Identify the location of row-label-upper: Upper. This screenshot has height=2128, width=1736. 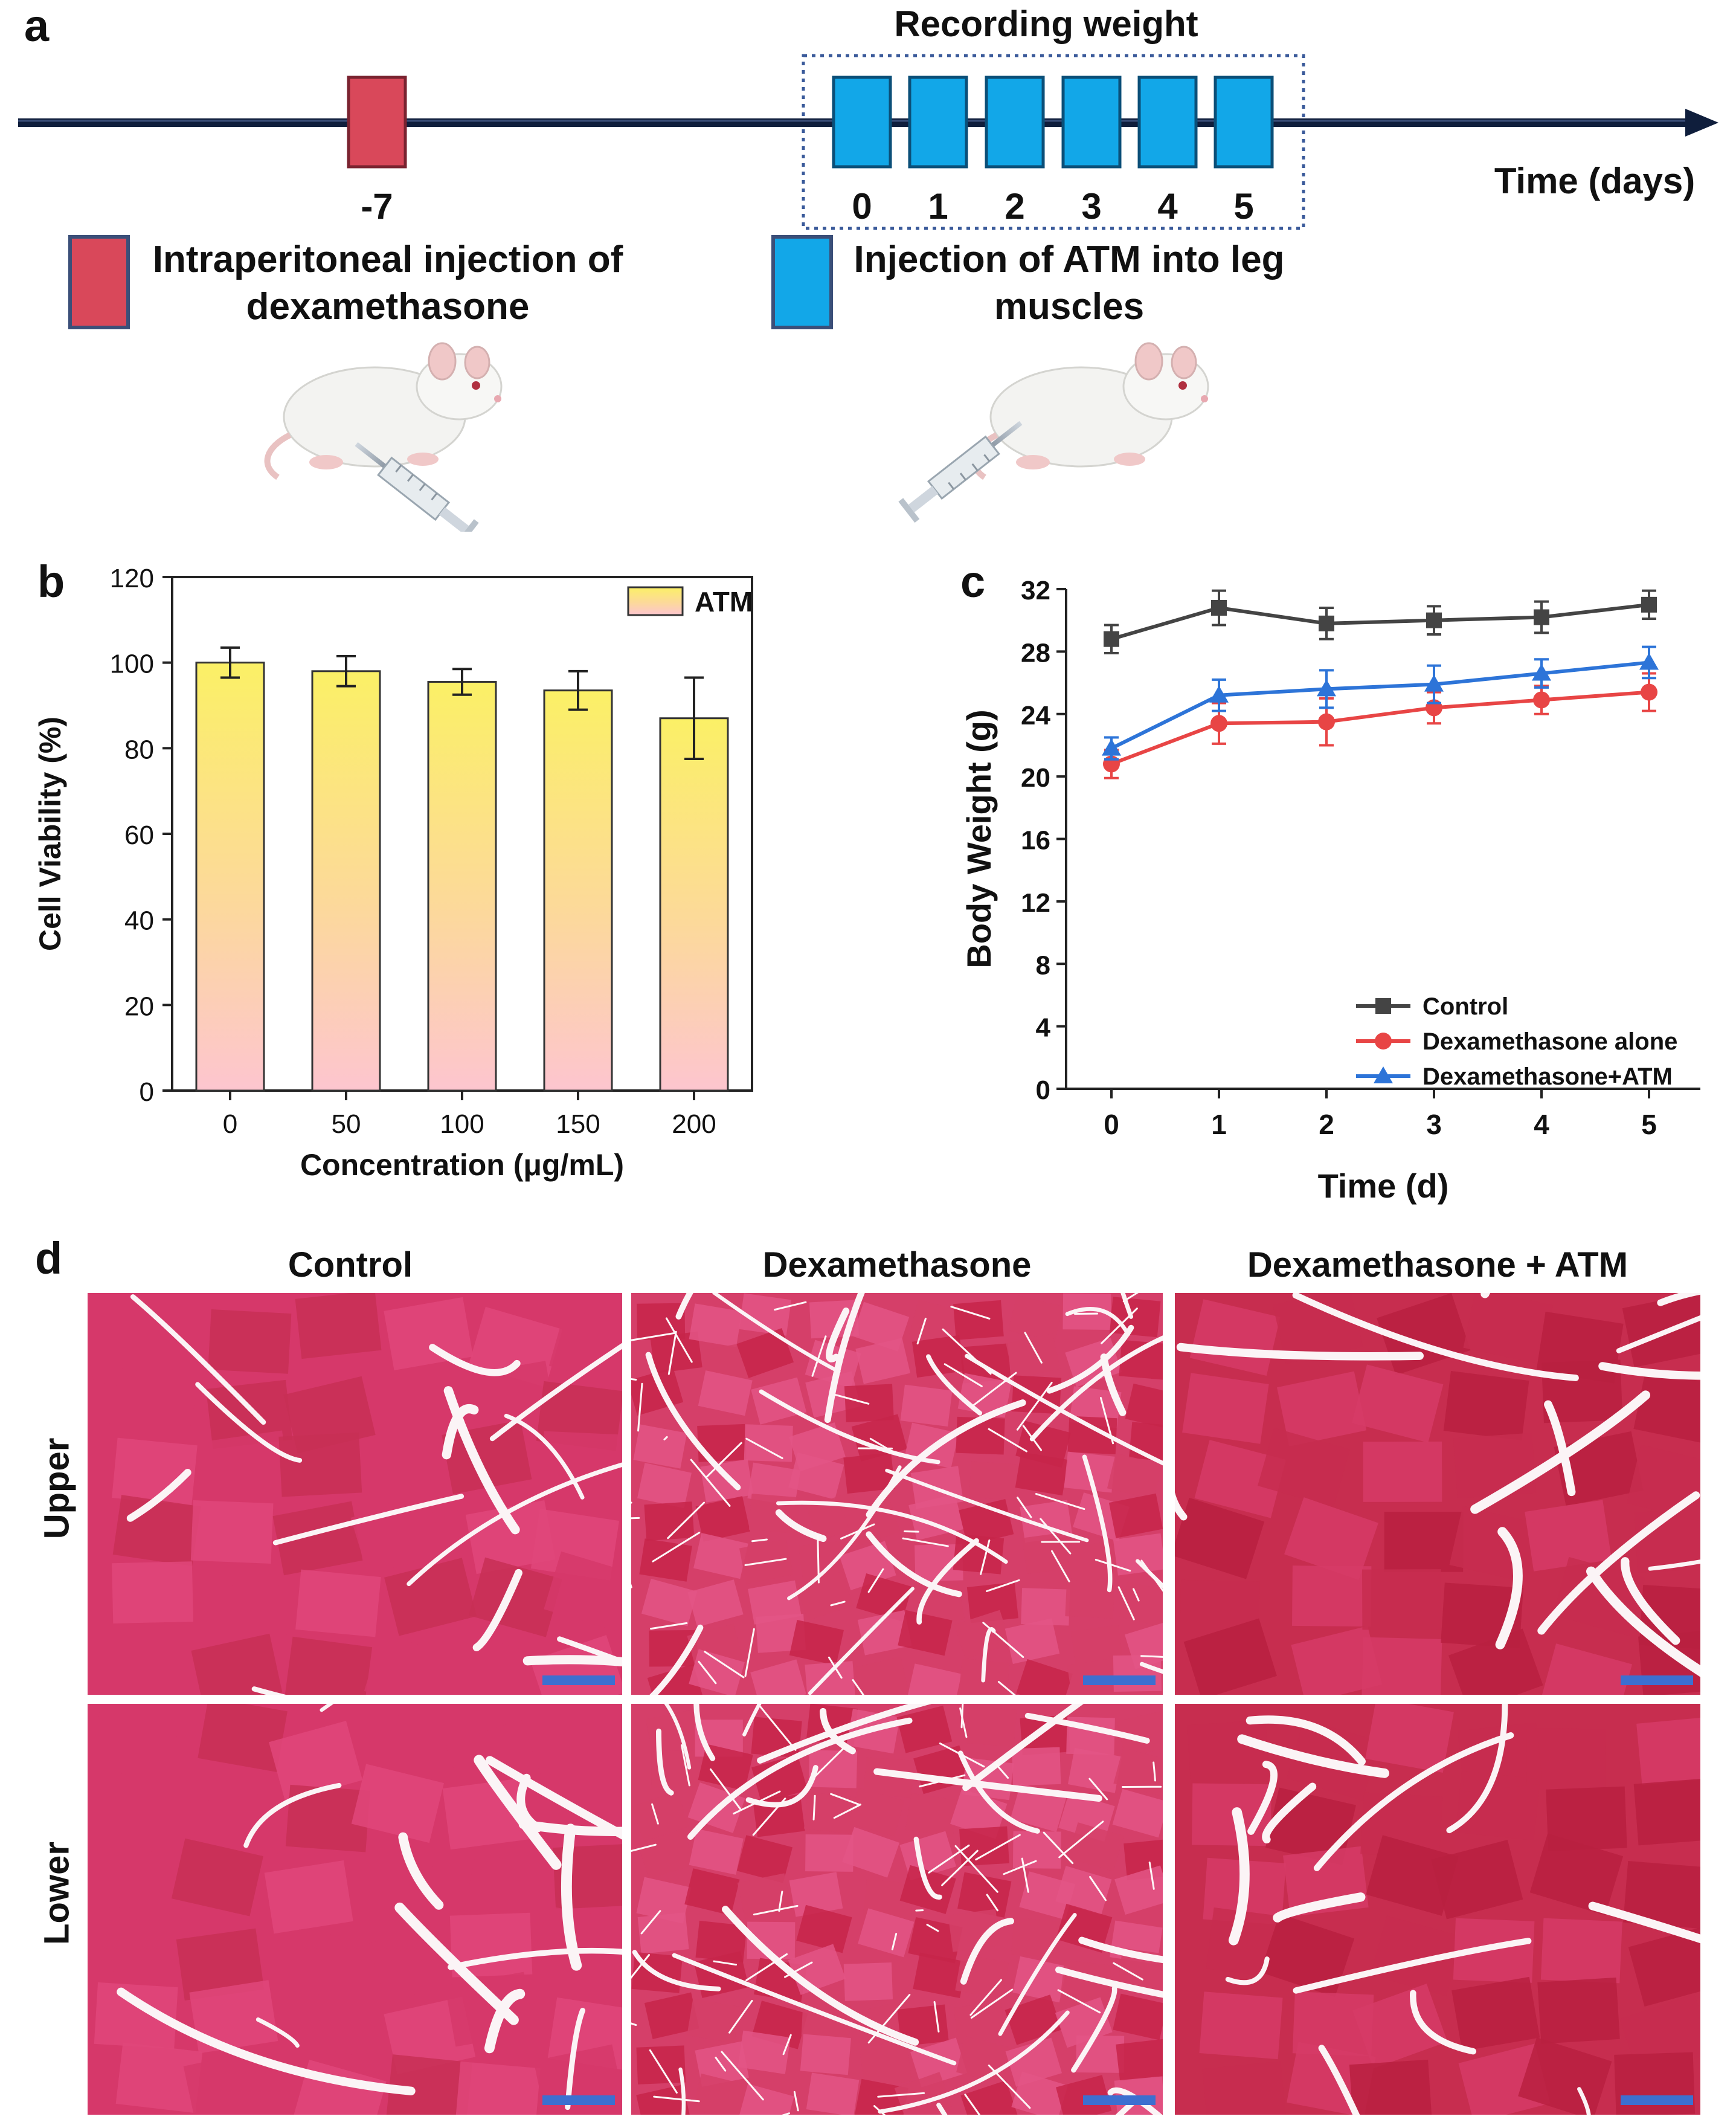
(57, 1489).